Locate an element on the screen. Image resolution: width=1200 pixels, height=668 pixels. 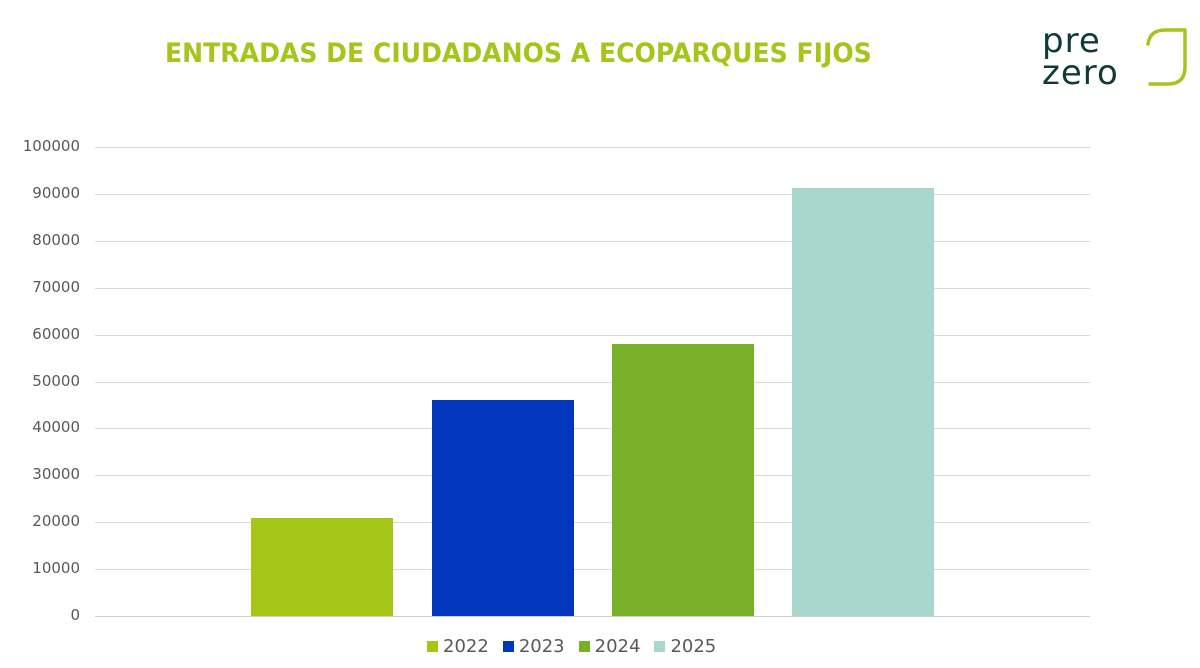
legend-item-2023: 2023 is located at coordinates (533, 646).